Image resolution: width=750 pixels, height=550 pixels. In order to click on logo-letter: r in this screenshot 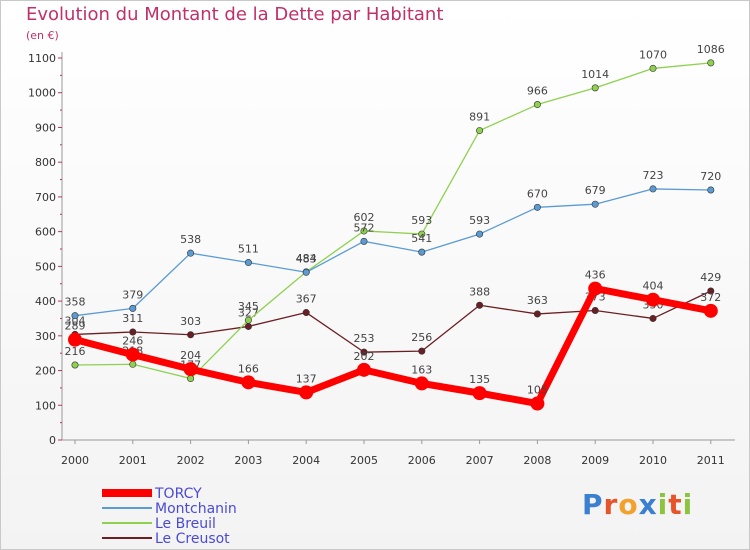, I will do `click(611, 504)`.